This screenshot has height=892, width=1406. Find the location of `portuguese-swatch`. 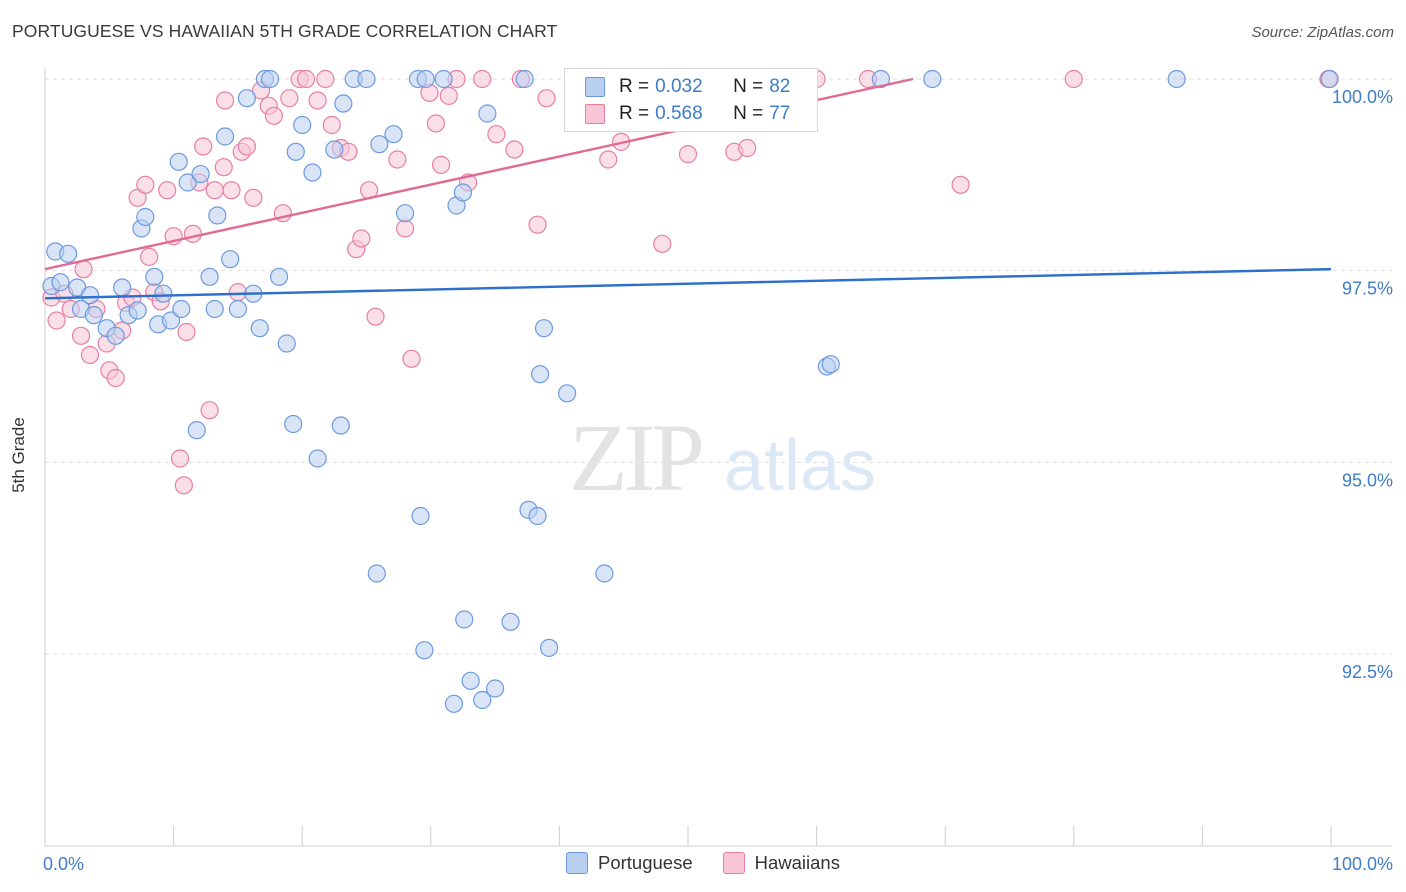

portuguese-swatch is located at coordinates (595, 87).